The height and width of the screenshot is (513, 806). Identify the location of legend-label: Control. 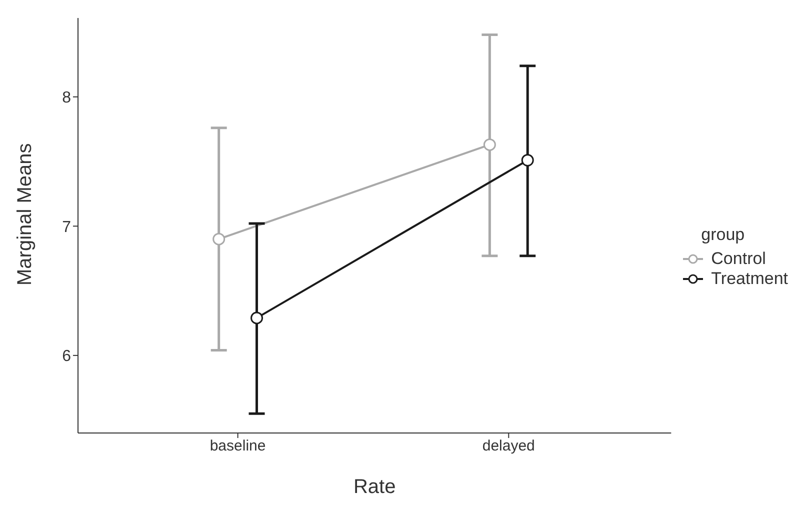
(738, 258).